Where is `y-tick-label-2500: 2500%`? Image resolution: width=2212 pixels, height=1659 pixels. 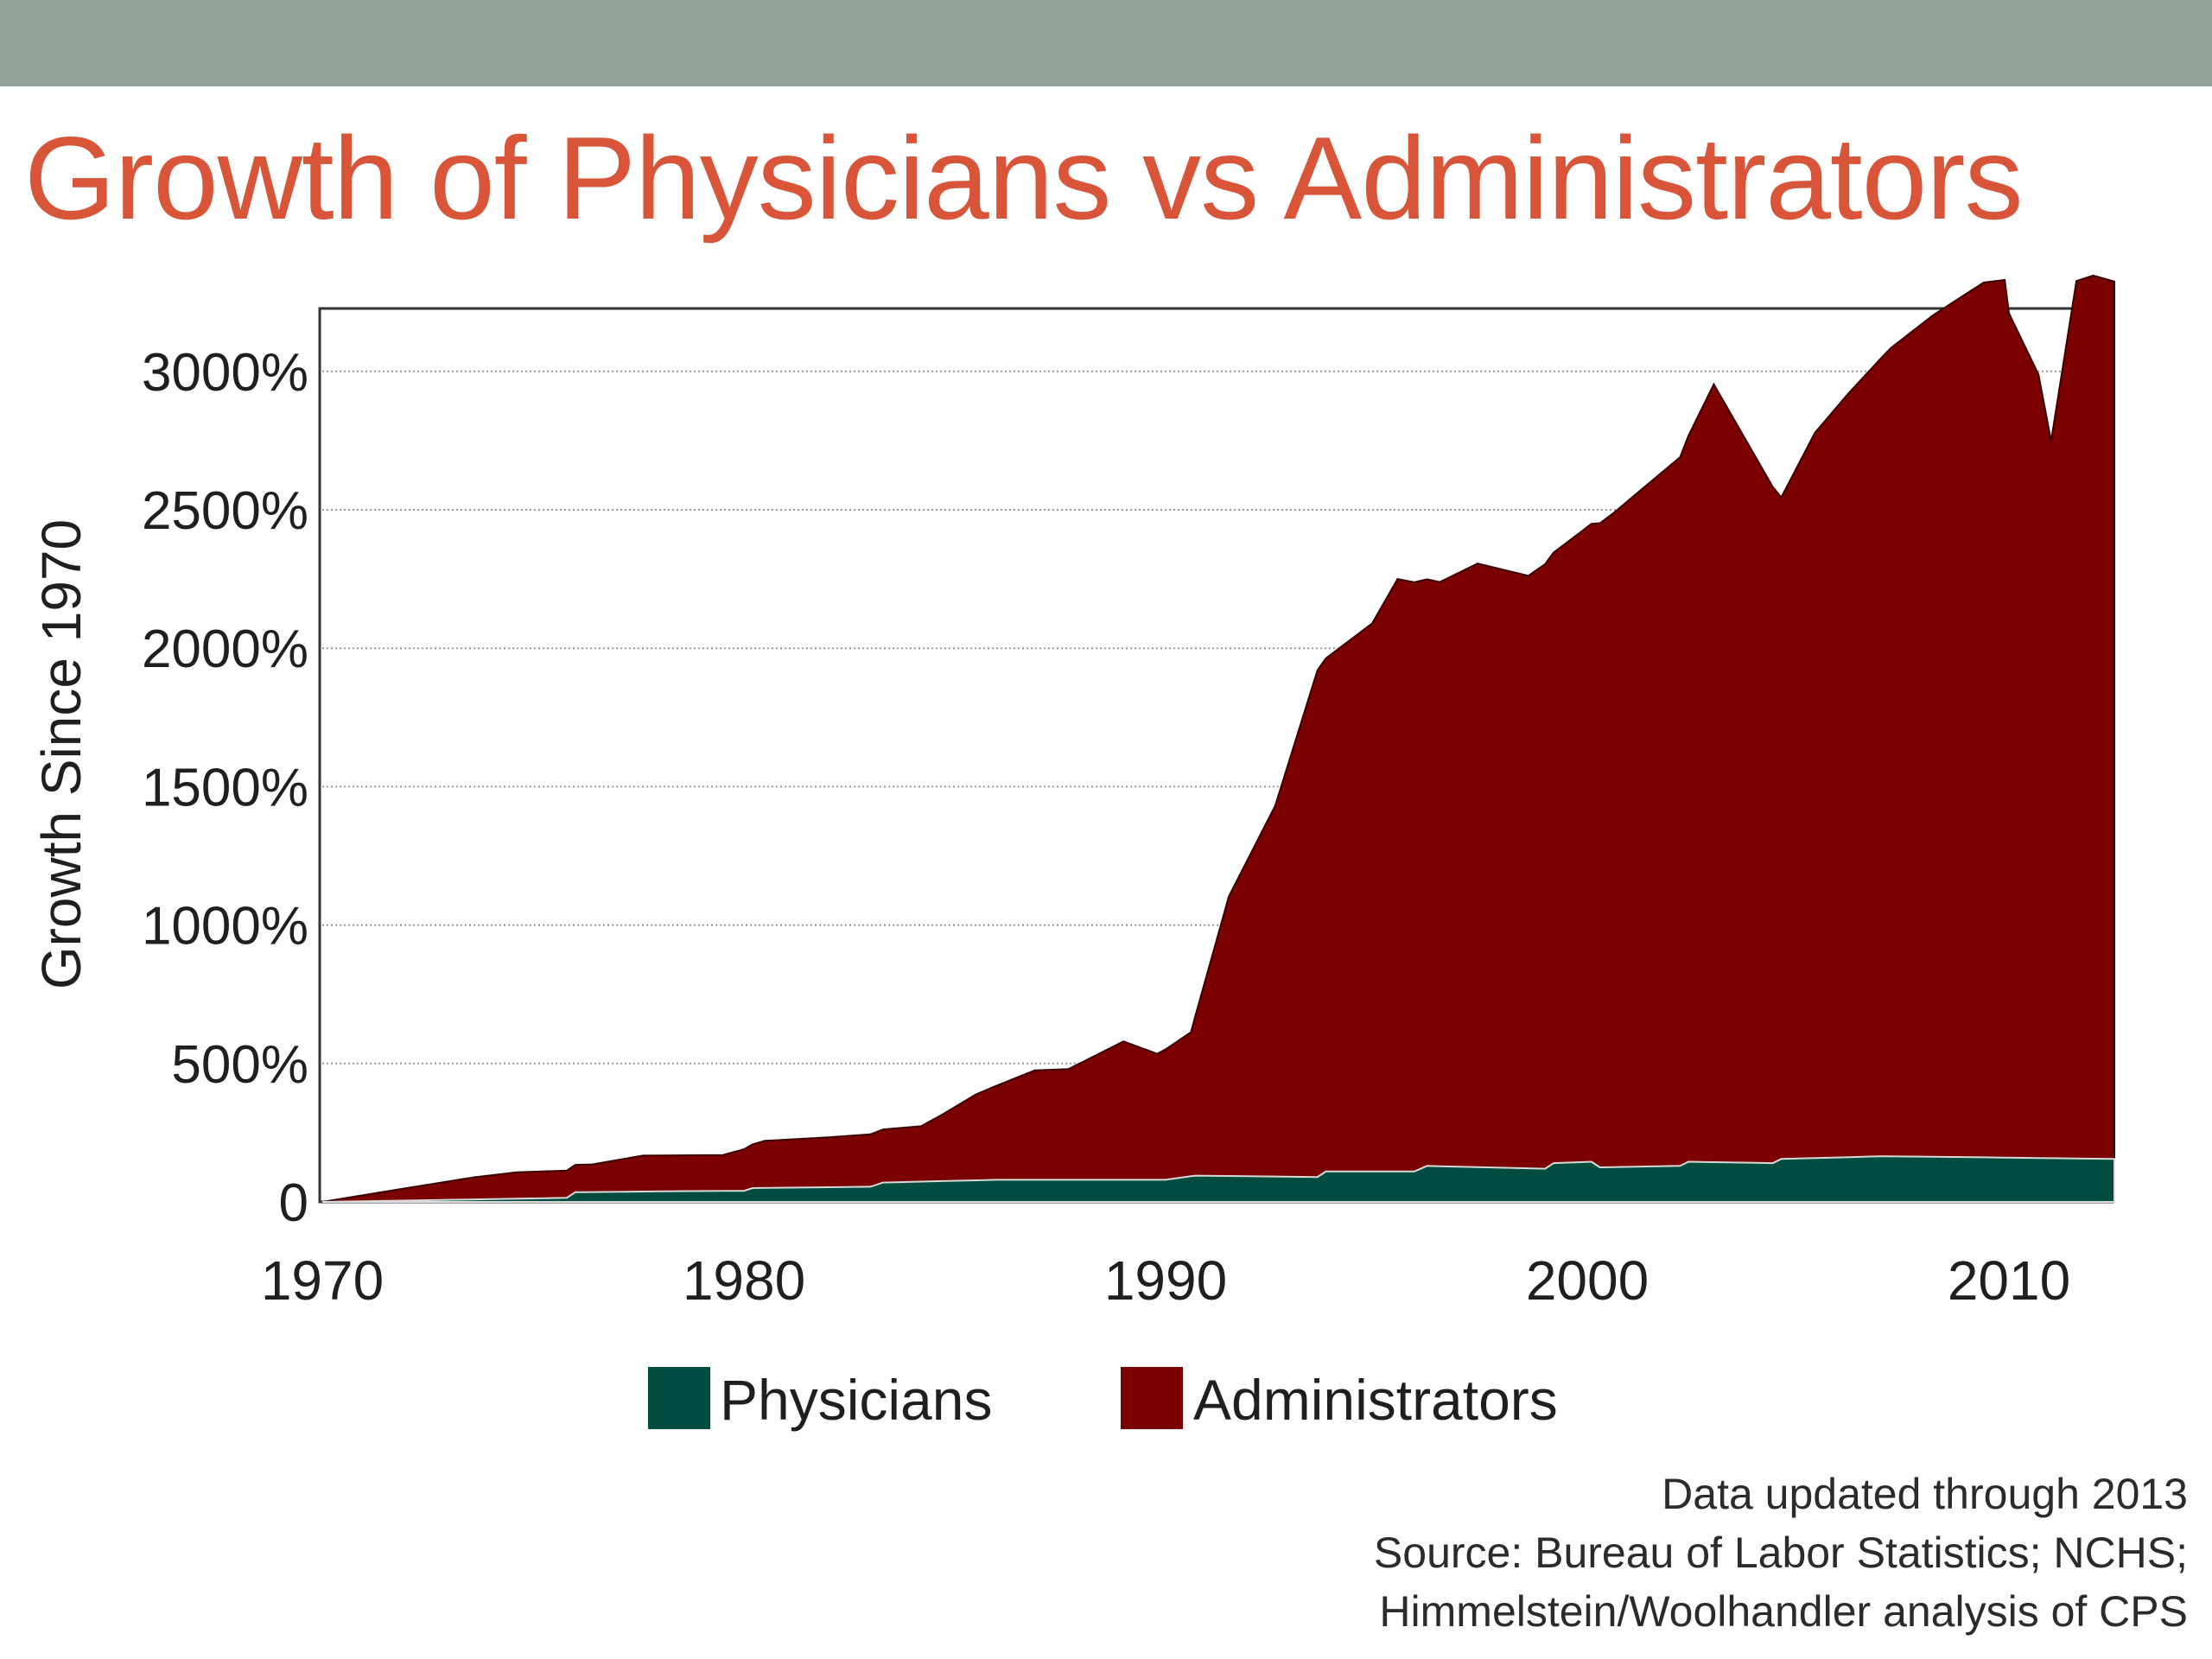 y-tick-label-2500: 2500% is located at coordinates (225, 511).